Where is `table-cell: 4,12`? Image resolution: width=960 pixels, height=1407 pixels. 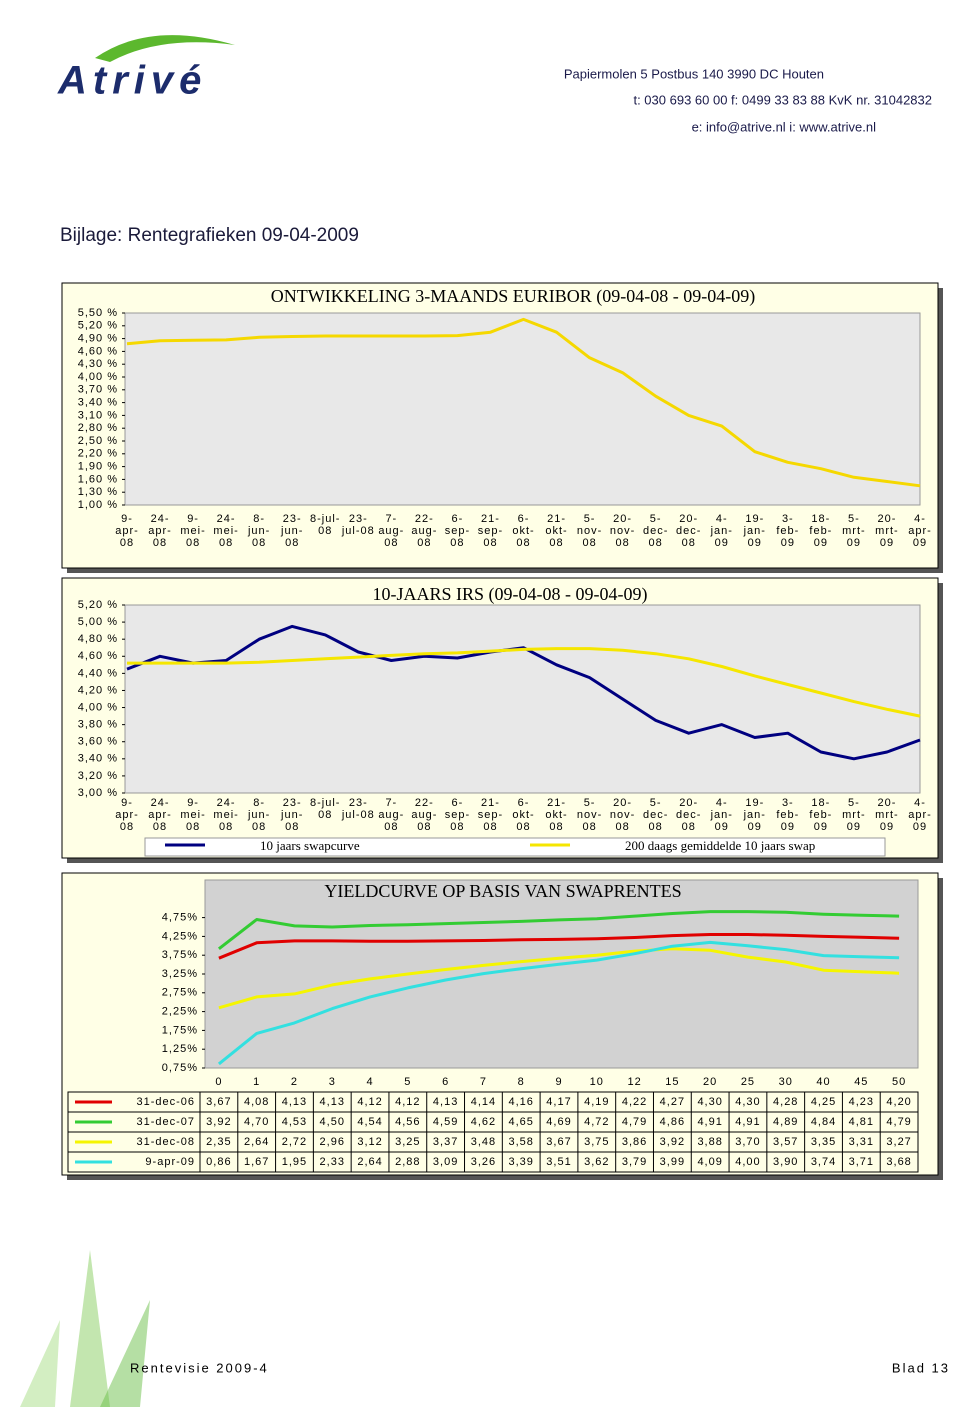
table-cell: 4,12 is located at coordinates (369, 1102).